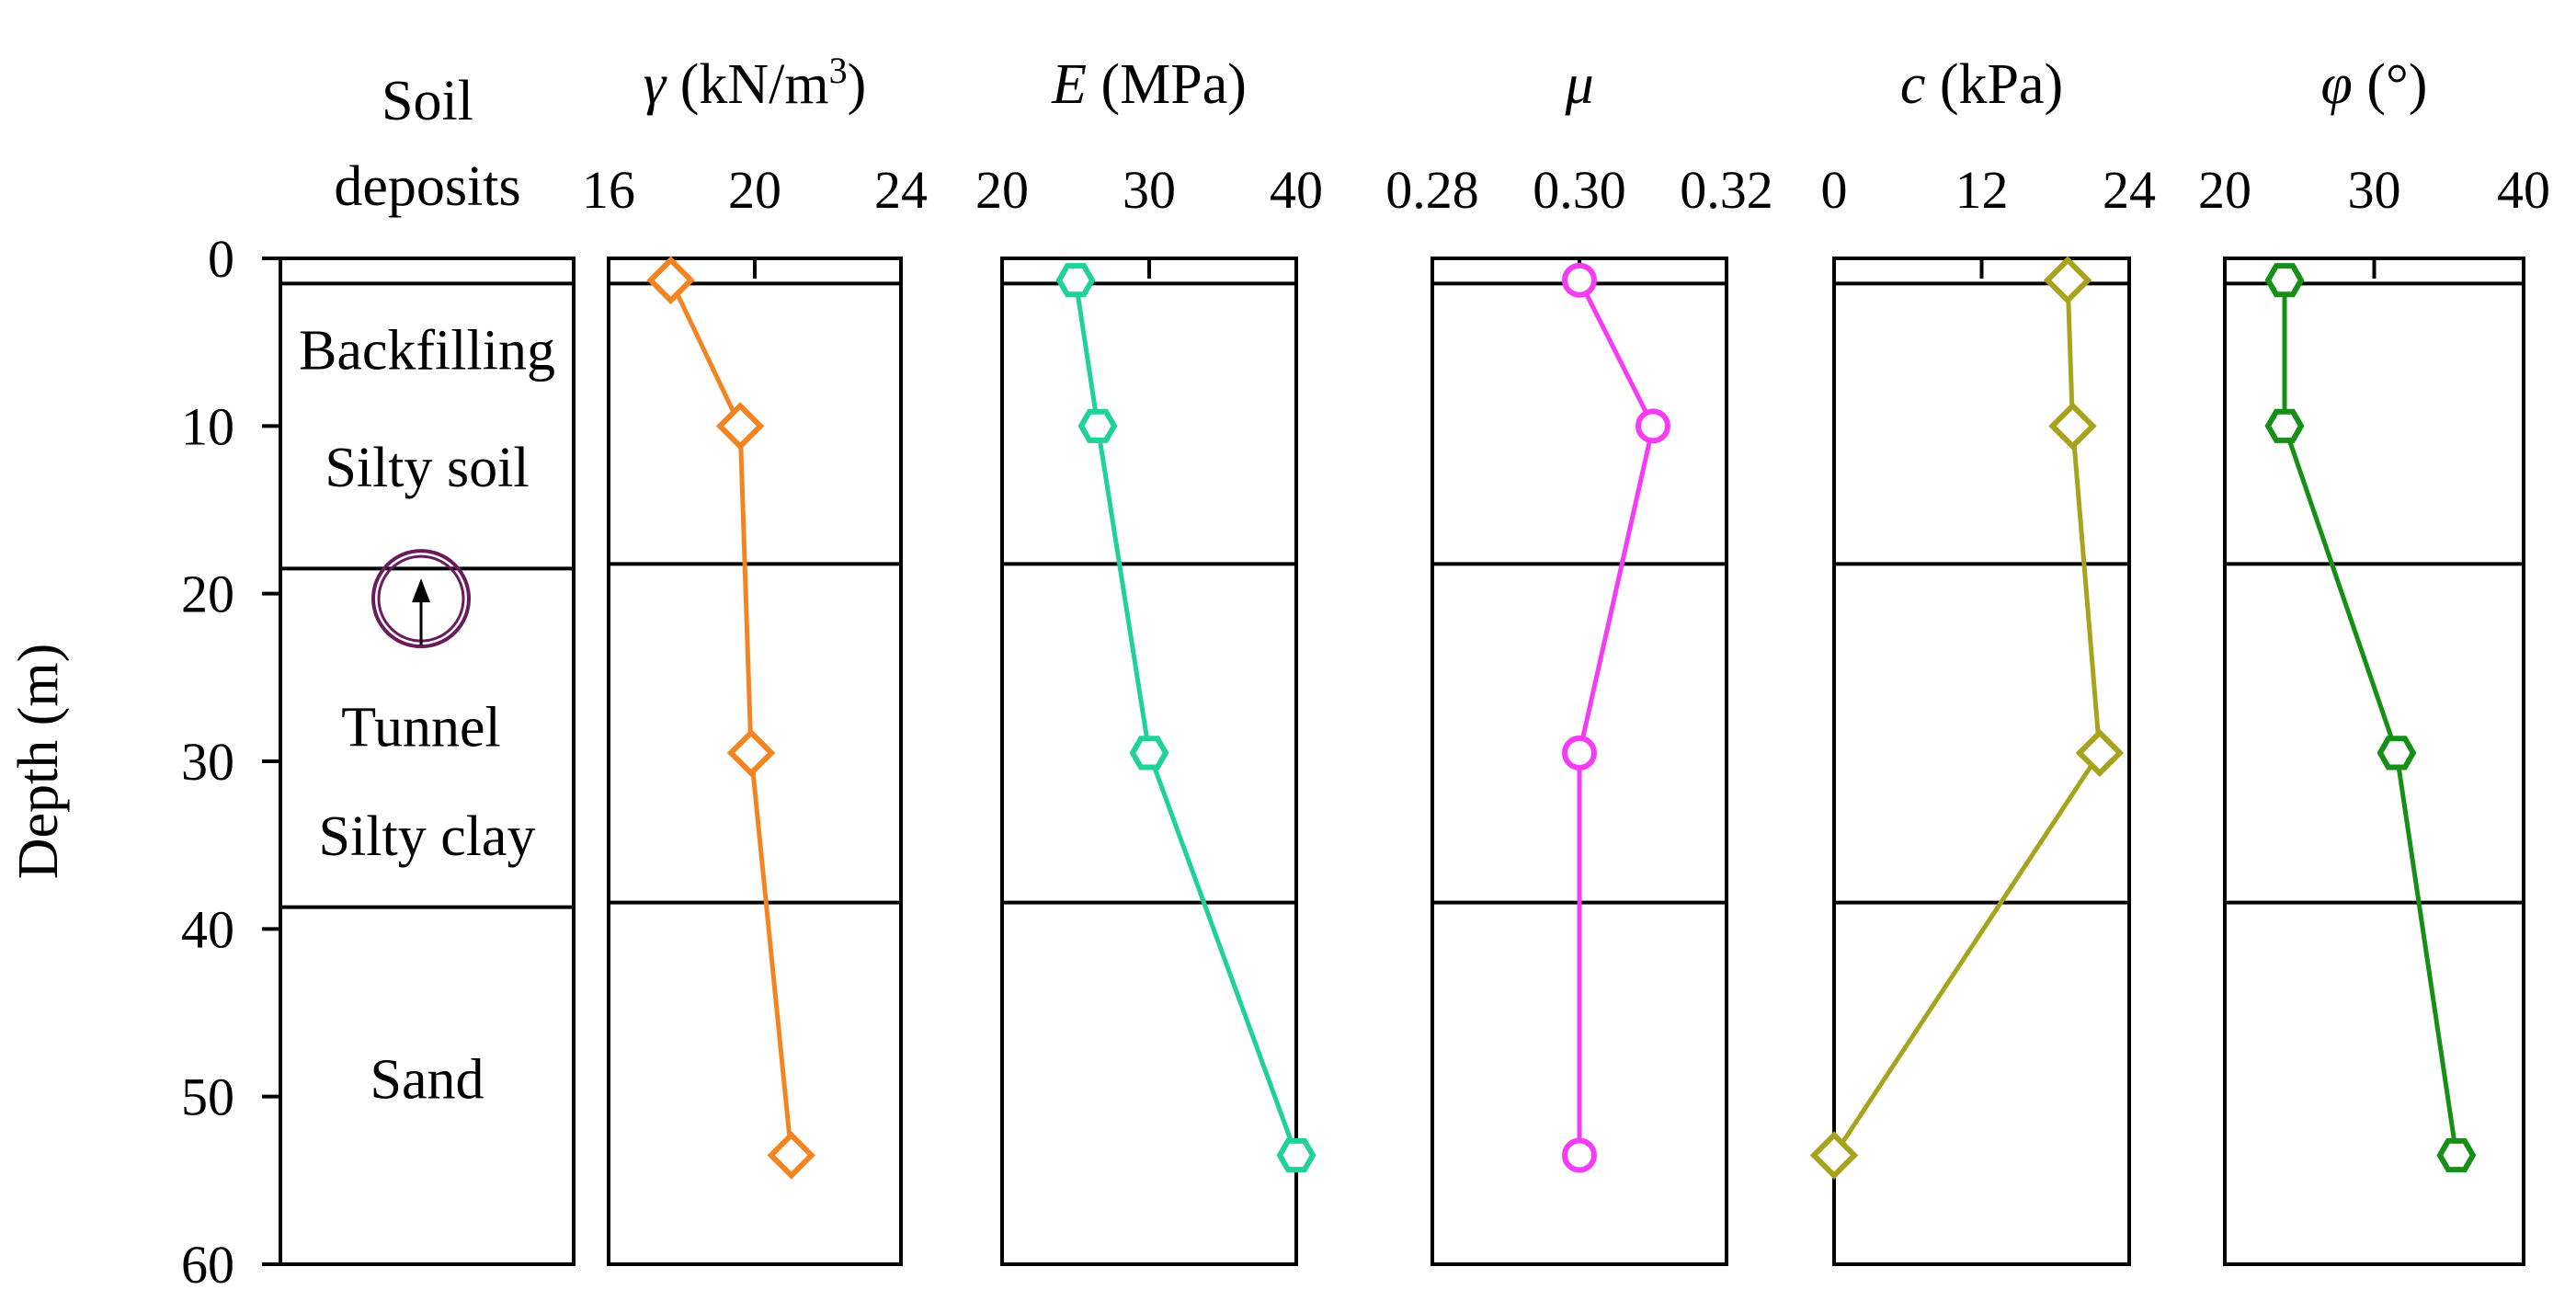 This screenshot has width=2576, height=1301. Describe the element at coordinates (207, 426) in the screenshot. I see `y-tick-label: 10` at that location.